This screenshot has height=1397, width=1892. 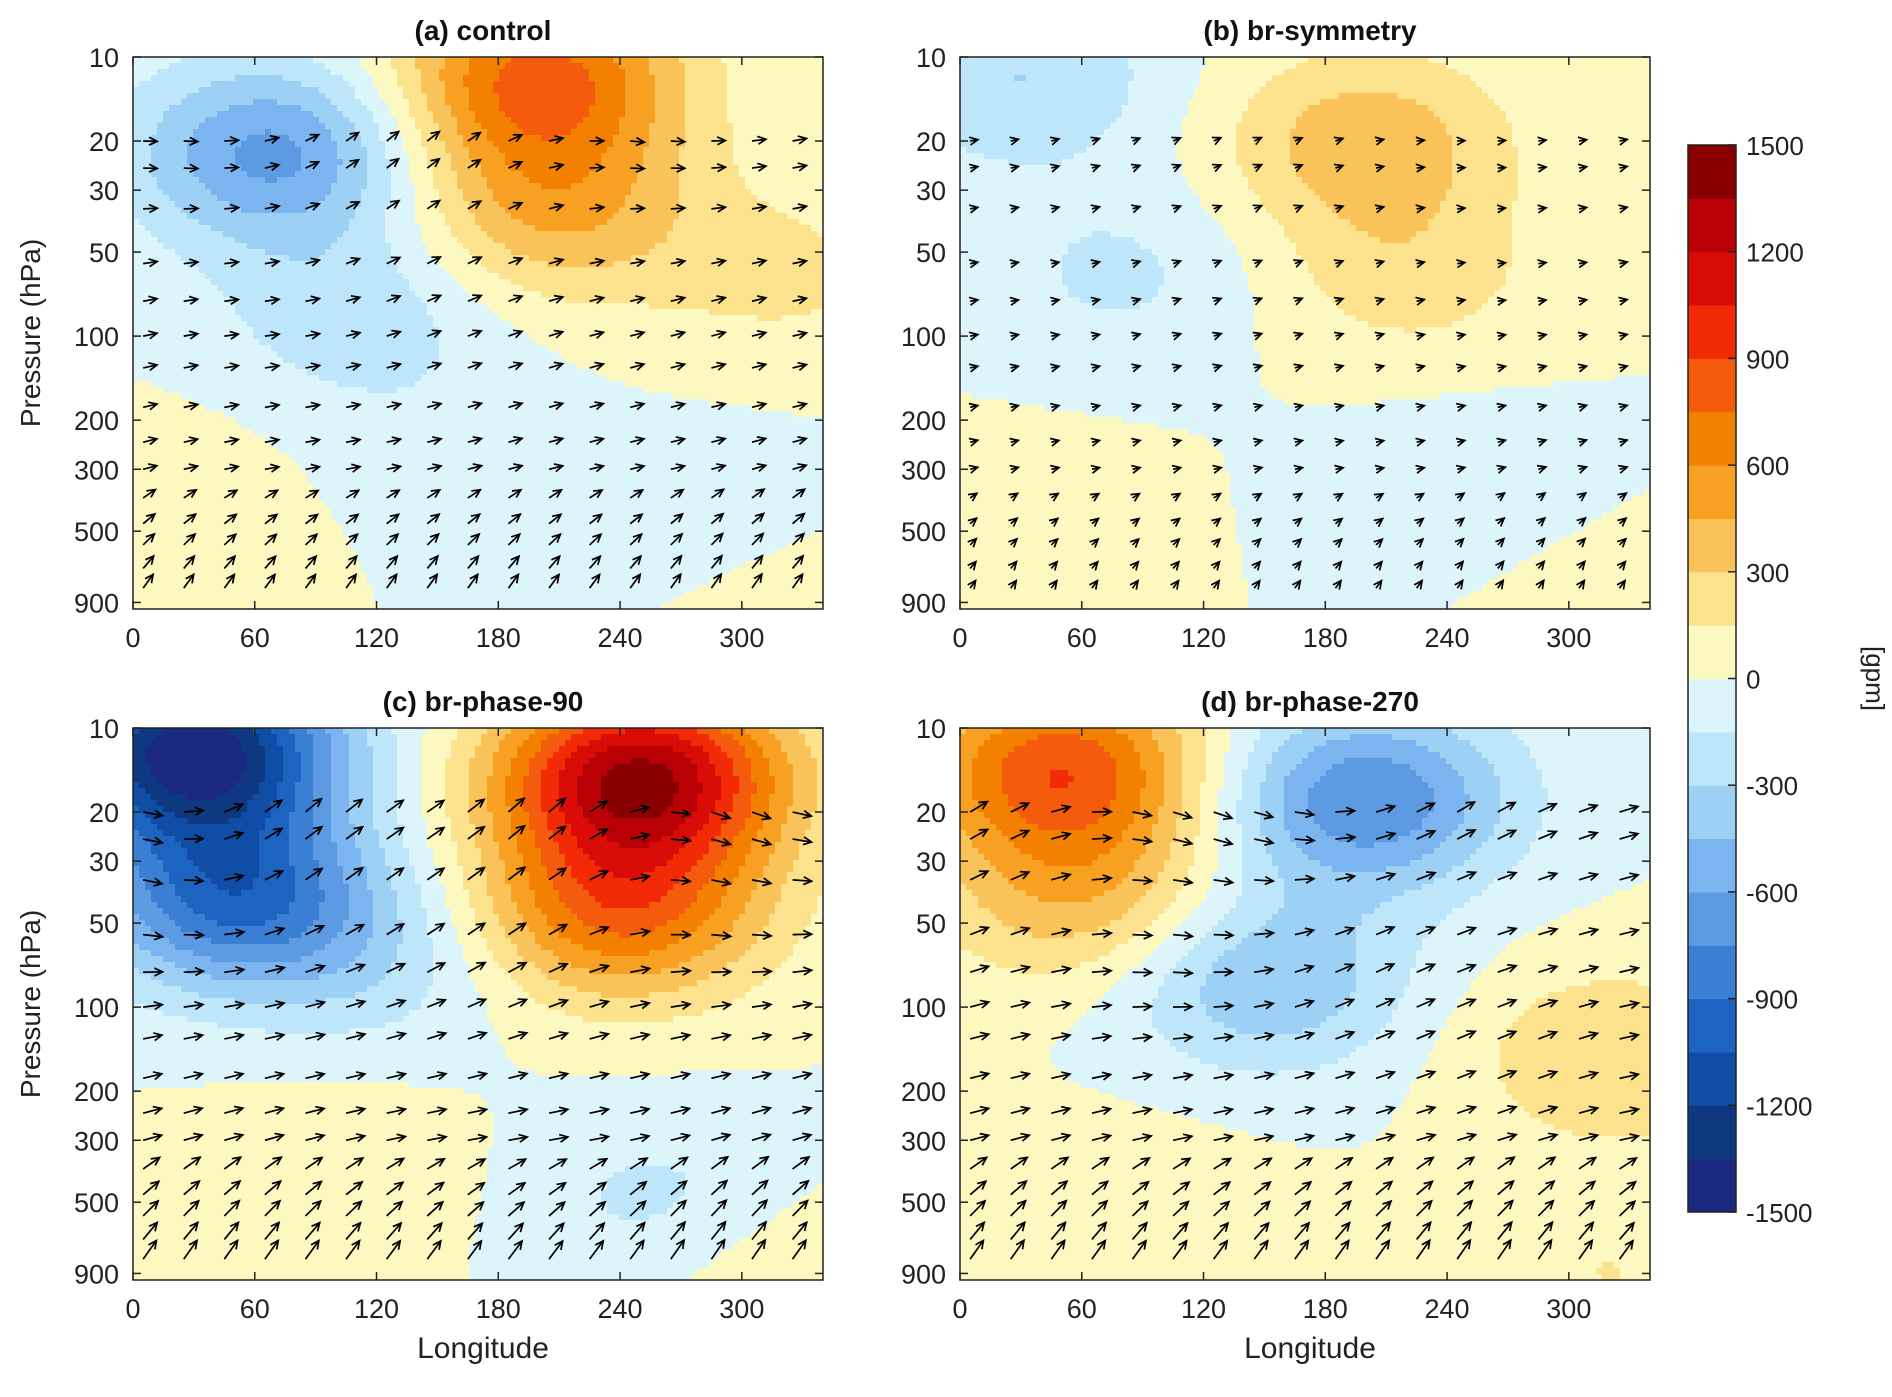 What do you see at coordinates (1753, 680) in the screenshot?
I see `colorbar-tick-label: 0` at bounding box center [1753, 680].